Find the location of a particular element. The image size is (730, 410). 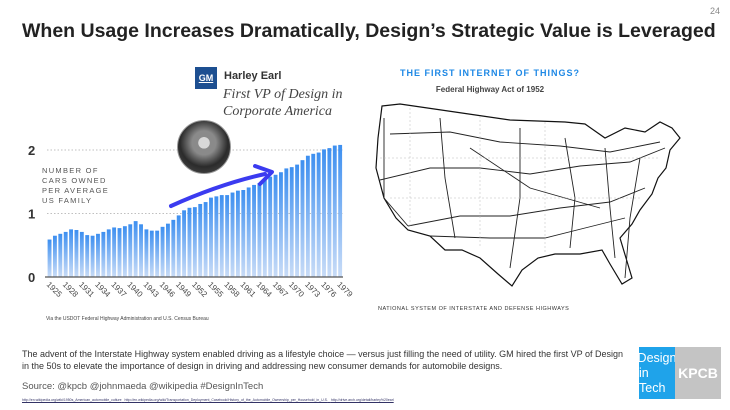

x-tick-label: 1931 is located at coordinates (86, 289).